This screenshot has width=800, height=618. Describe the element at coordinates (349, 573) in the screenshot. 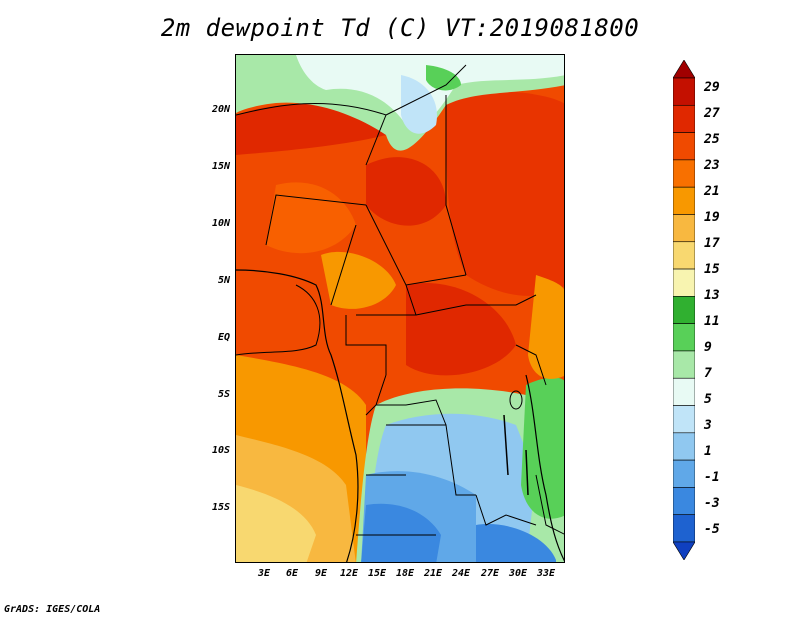

I see `lon-label-12e: 12E` at that location.